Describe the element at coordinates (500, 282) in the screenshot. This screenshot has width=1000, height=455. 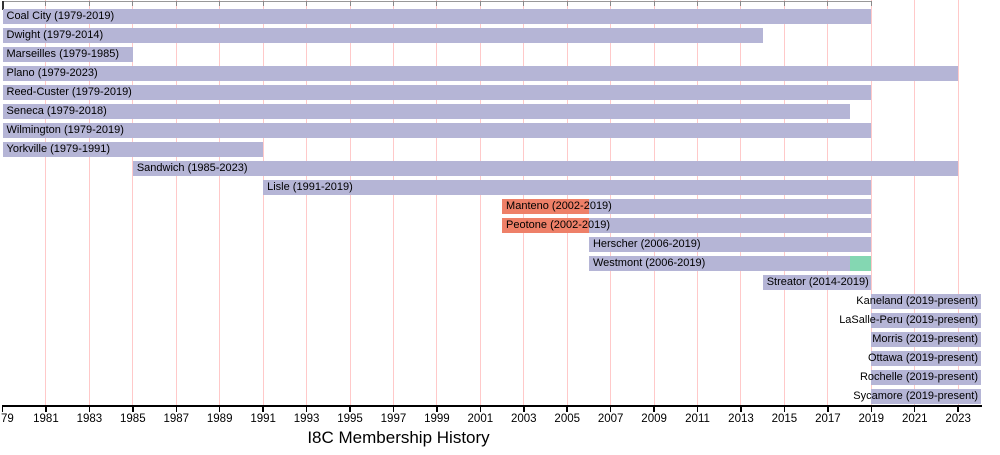
I see `bar-row: Streator (2014-2019)` at that location.